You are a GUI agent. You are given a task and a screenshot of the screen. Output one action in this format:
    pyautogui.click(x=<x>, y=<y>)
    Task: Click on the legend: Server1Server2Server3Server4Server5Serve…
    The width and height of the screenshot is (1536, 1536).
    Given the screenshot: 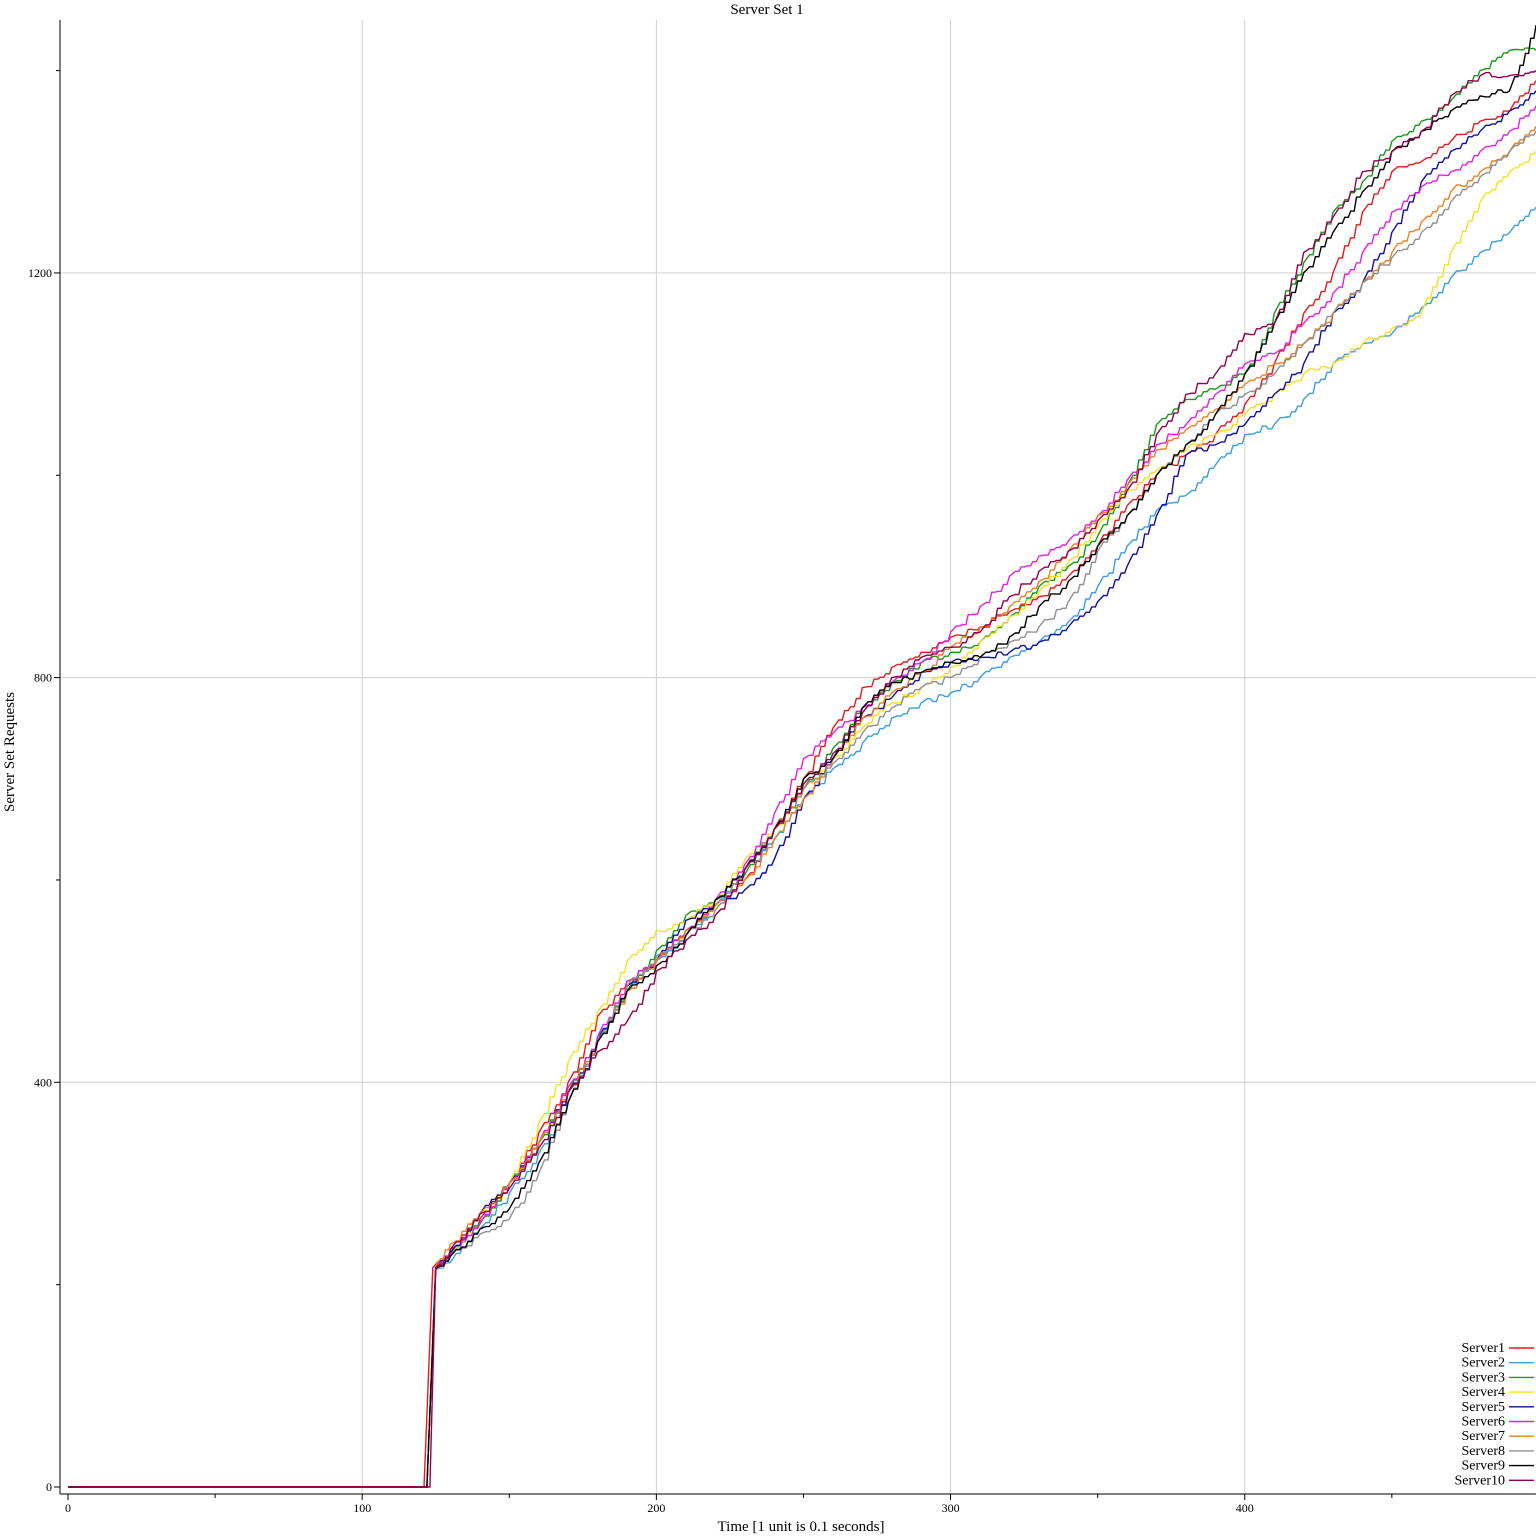 What is the action you would take?
    pyautogui.click(x=1494, y=1414)
    